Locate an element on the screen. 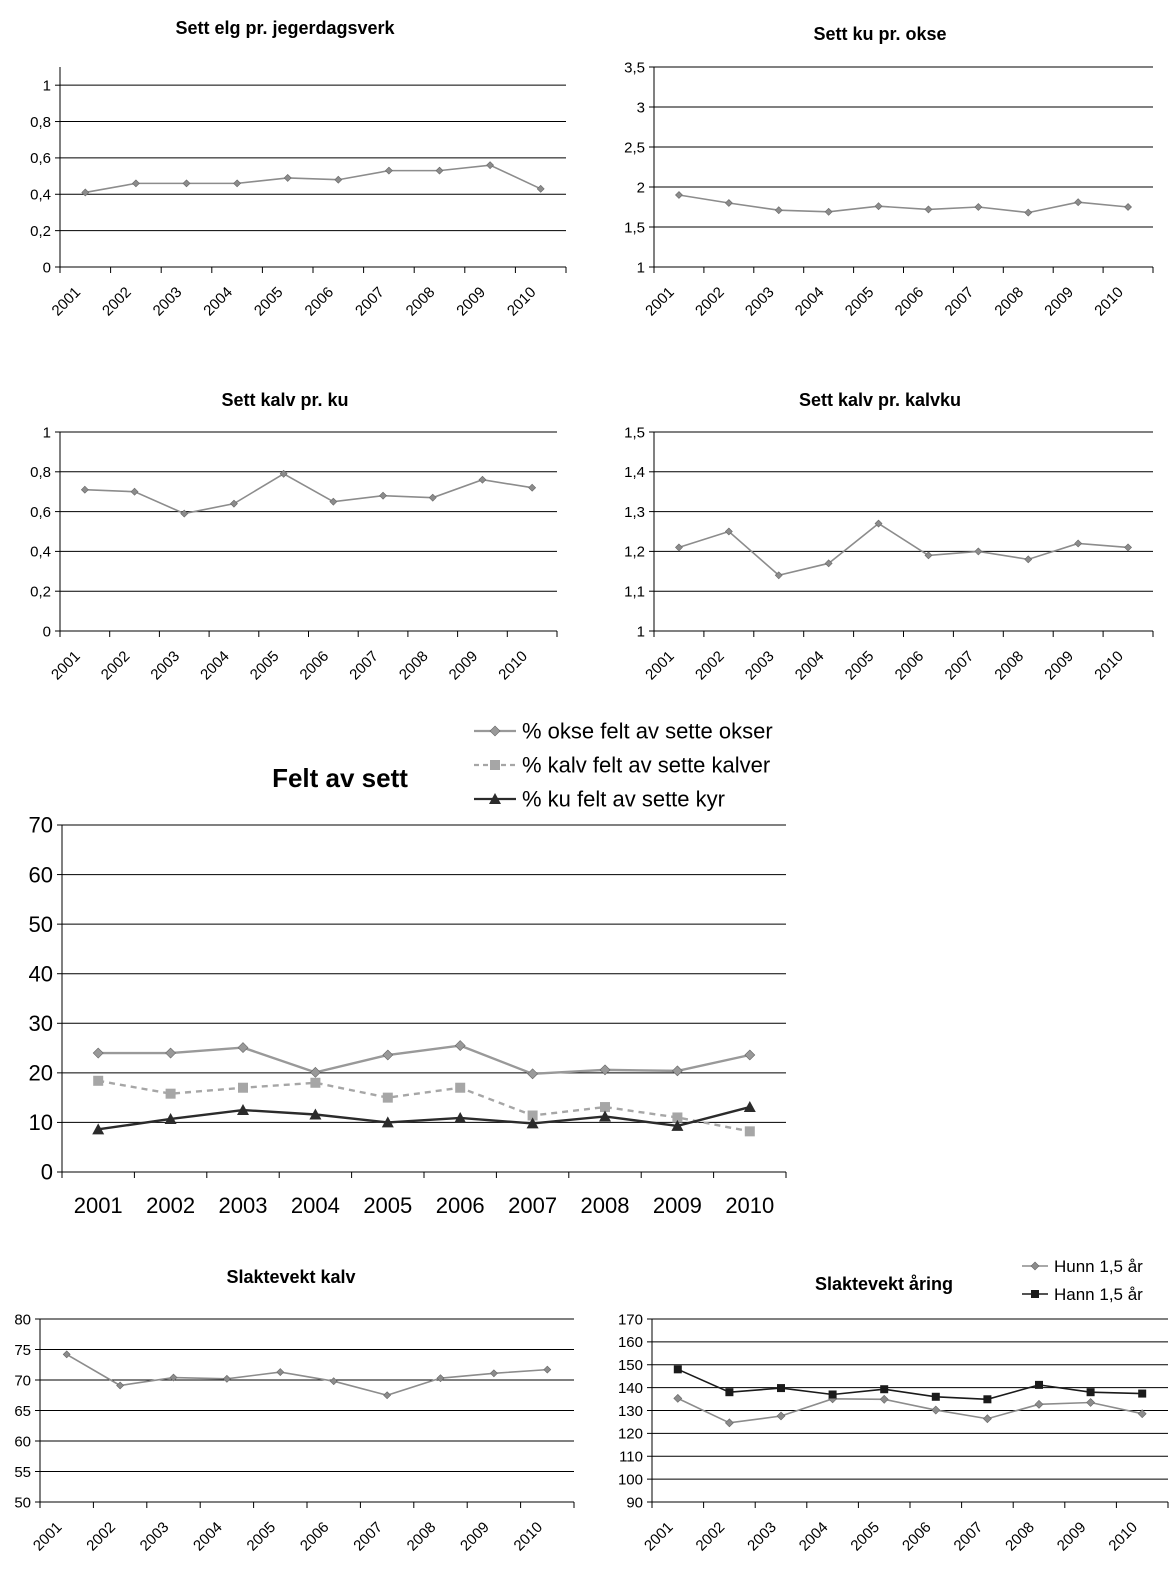 The width and height of the screenshot is (1173, 1574). y-tick-label: 75 is located at coordinates (22, 1350).